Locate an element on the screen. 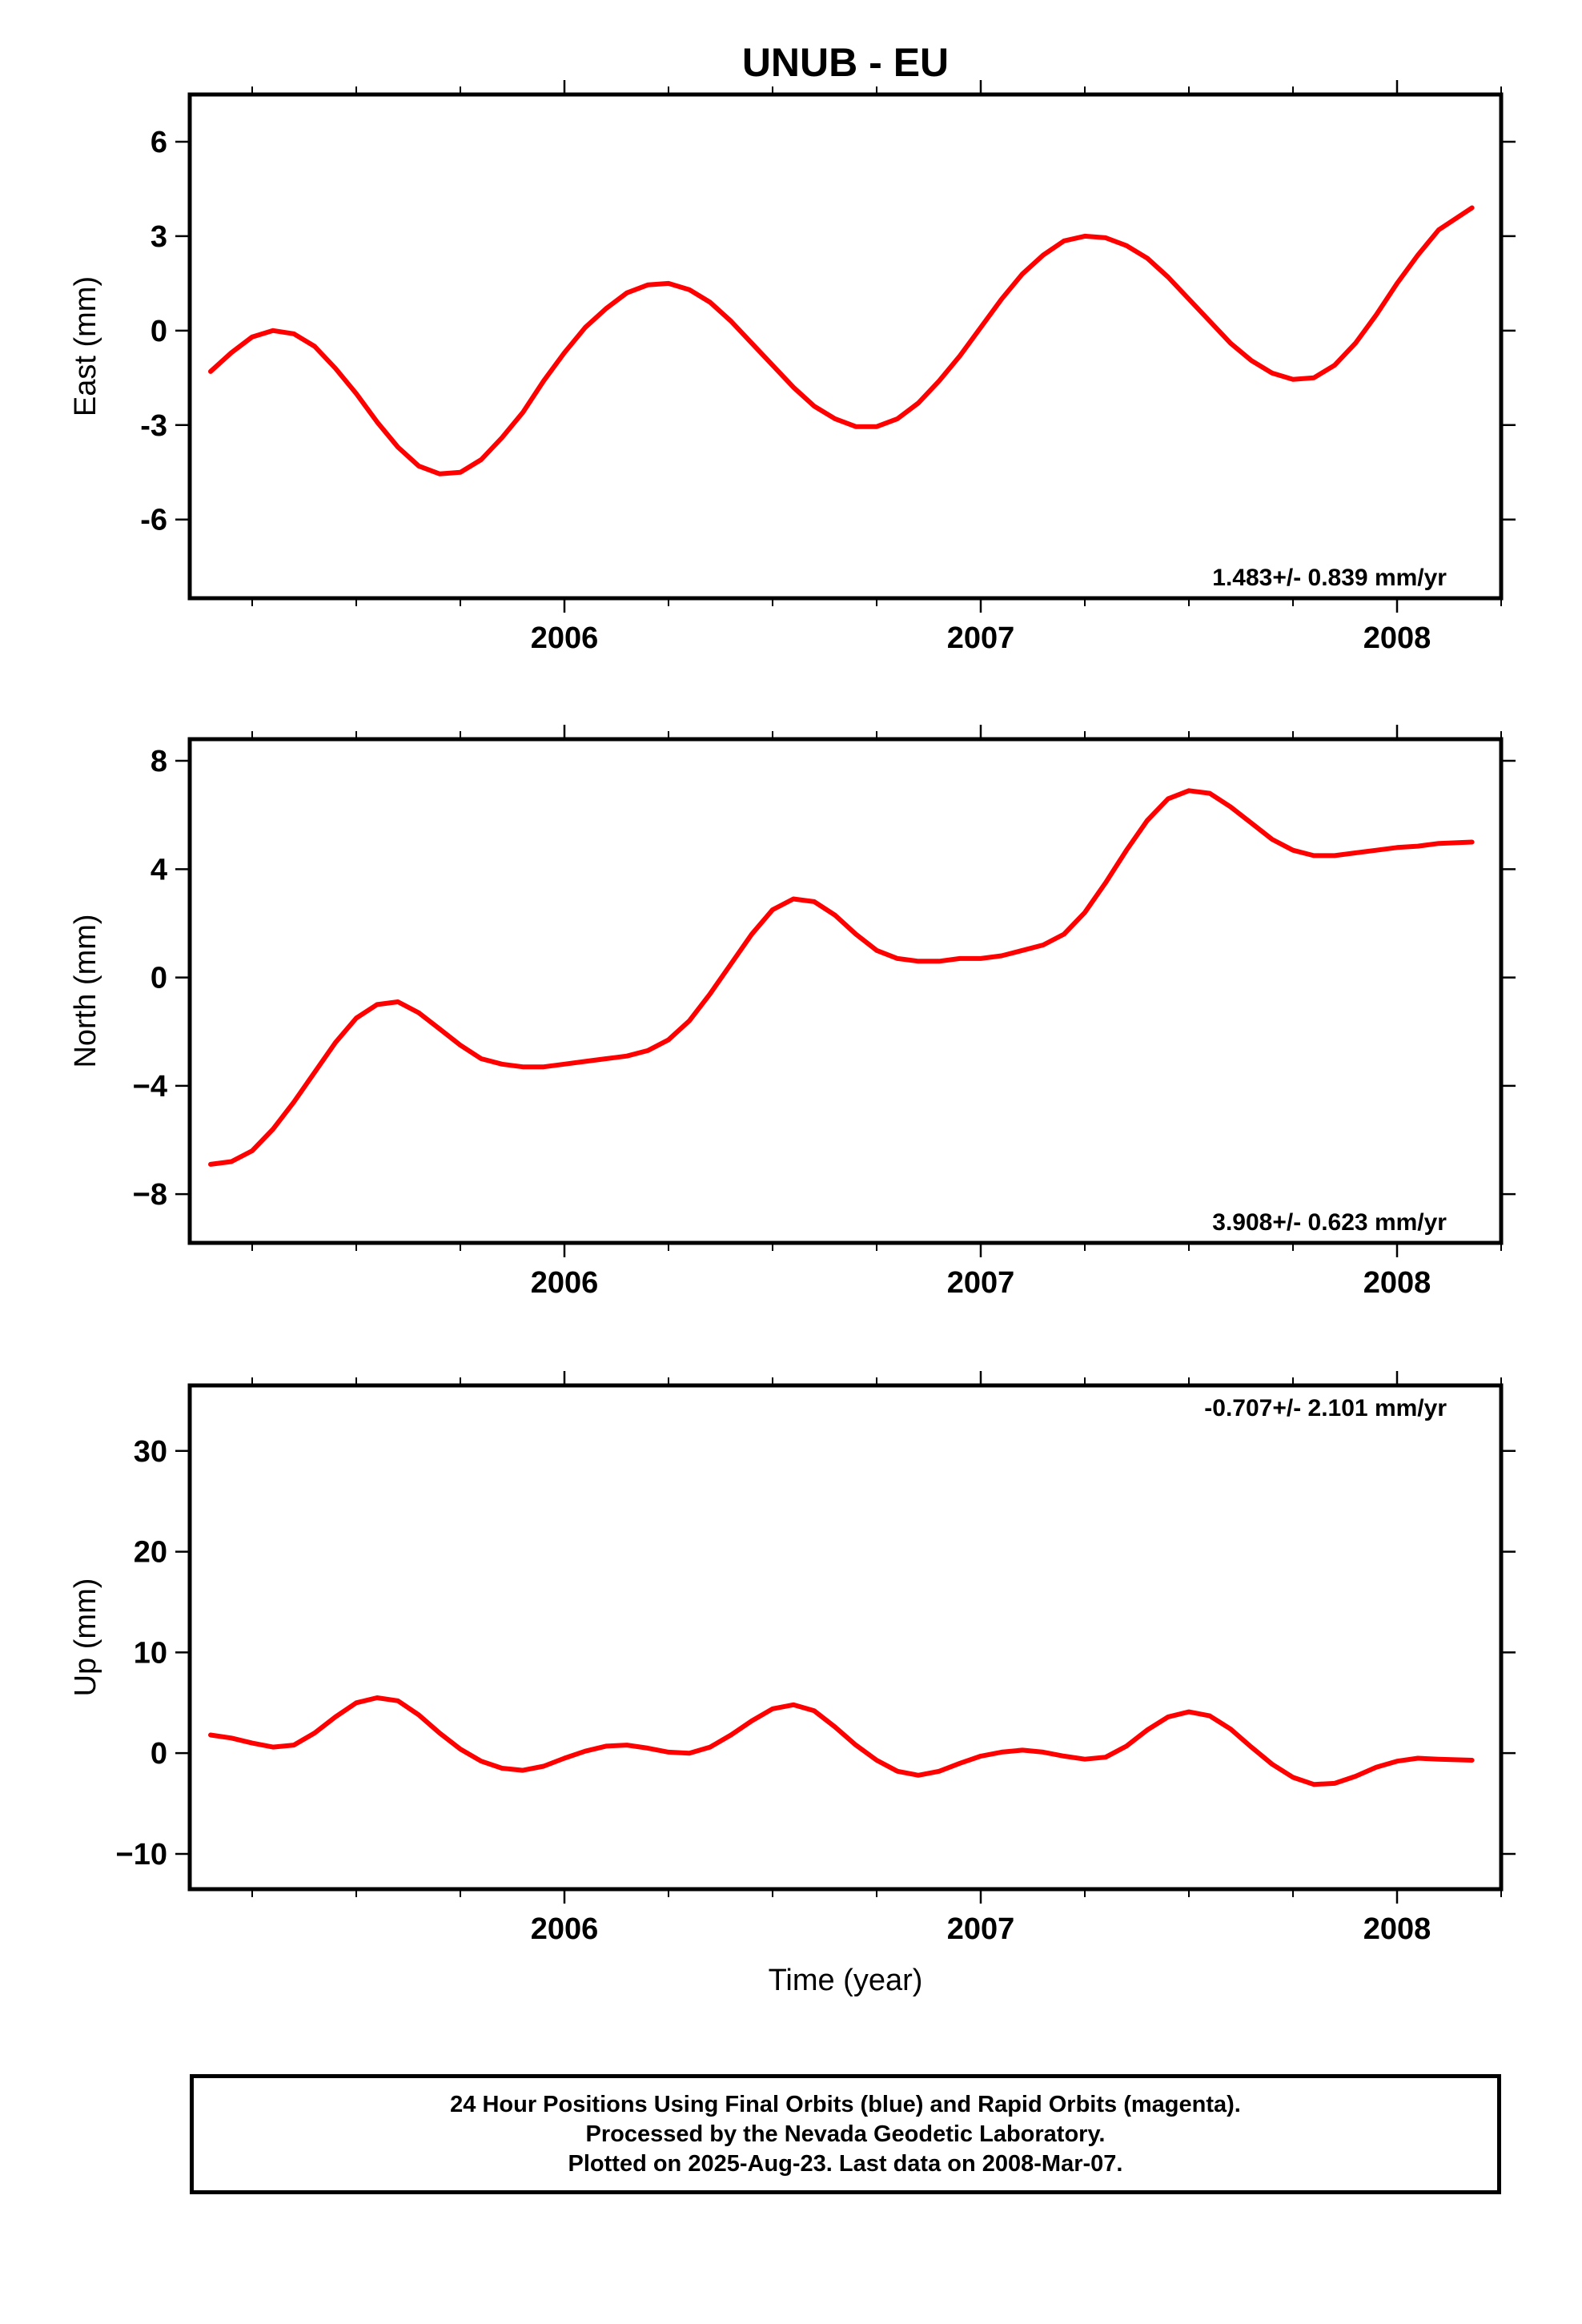 This screenshot has width=1582, height=2324. y-tick-label: −4 is located at coordinates (150, 1087).